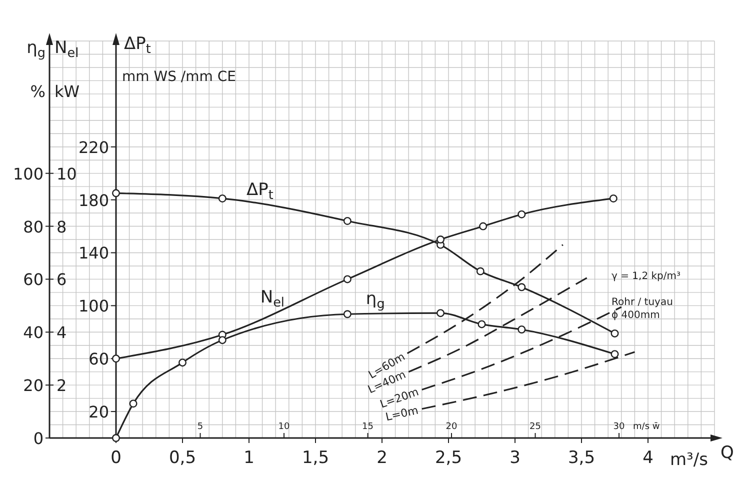 The image size is (747, 483). I want to click on x2-axis-title: m/s w̄, so click(646, 427).